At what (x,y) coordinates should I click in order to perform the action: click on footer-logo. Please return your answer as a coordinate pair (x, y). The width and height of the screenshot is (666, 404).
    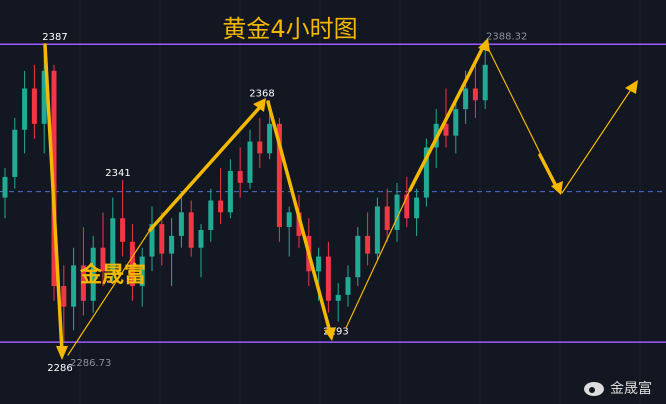
    Looking at the image, I should click on (594, 389).